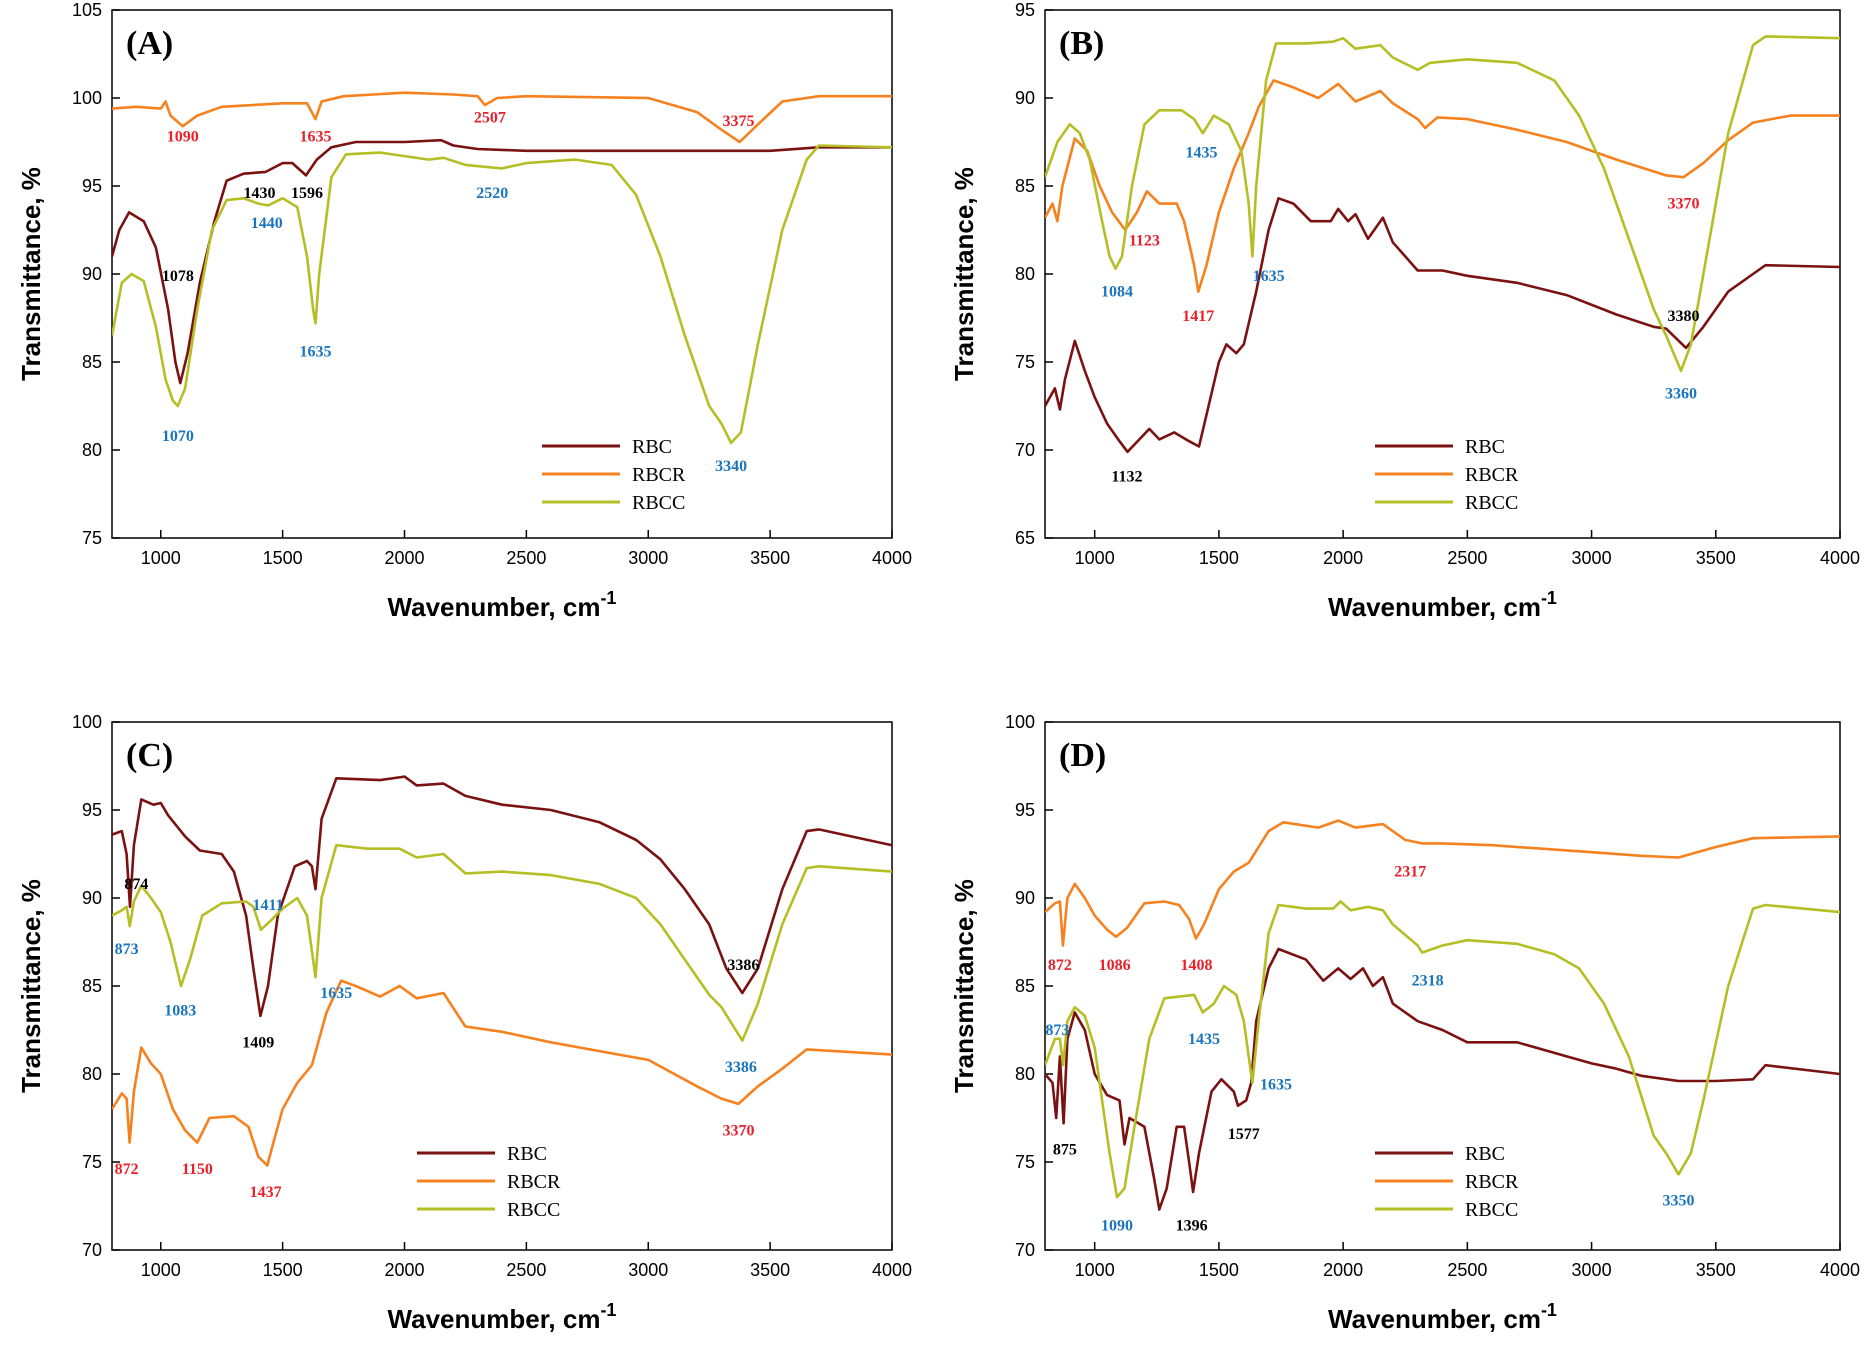 The height and width of the screenshot is (1355, 1870). I want to click on legend-label-rbcc-b: RBCC, so click(1491, 503).